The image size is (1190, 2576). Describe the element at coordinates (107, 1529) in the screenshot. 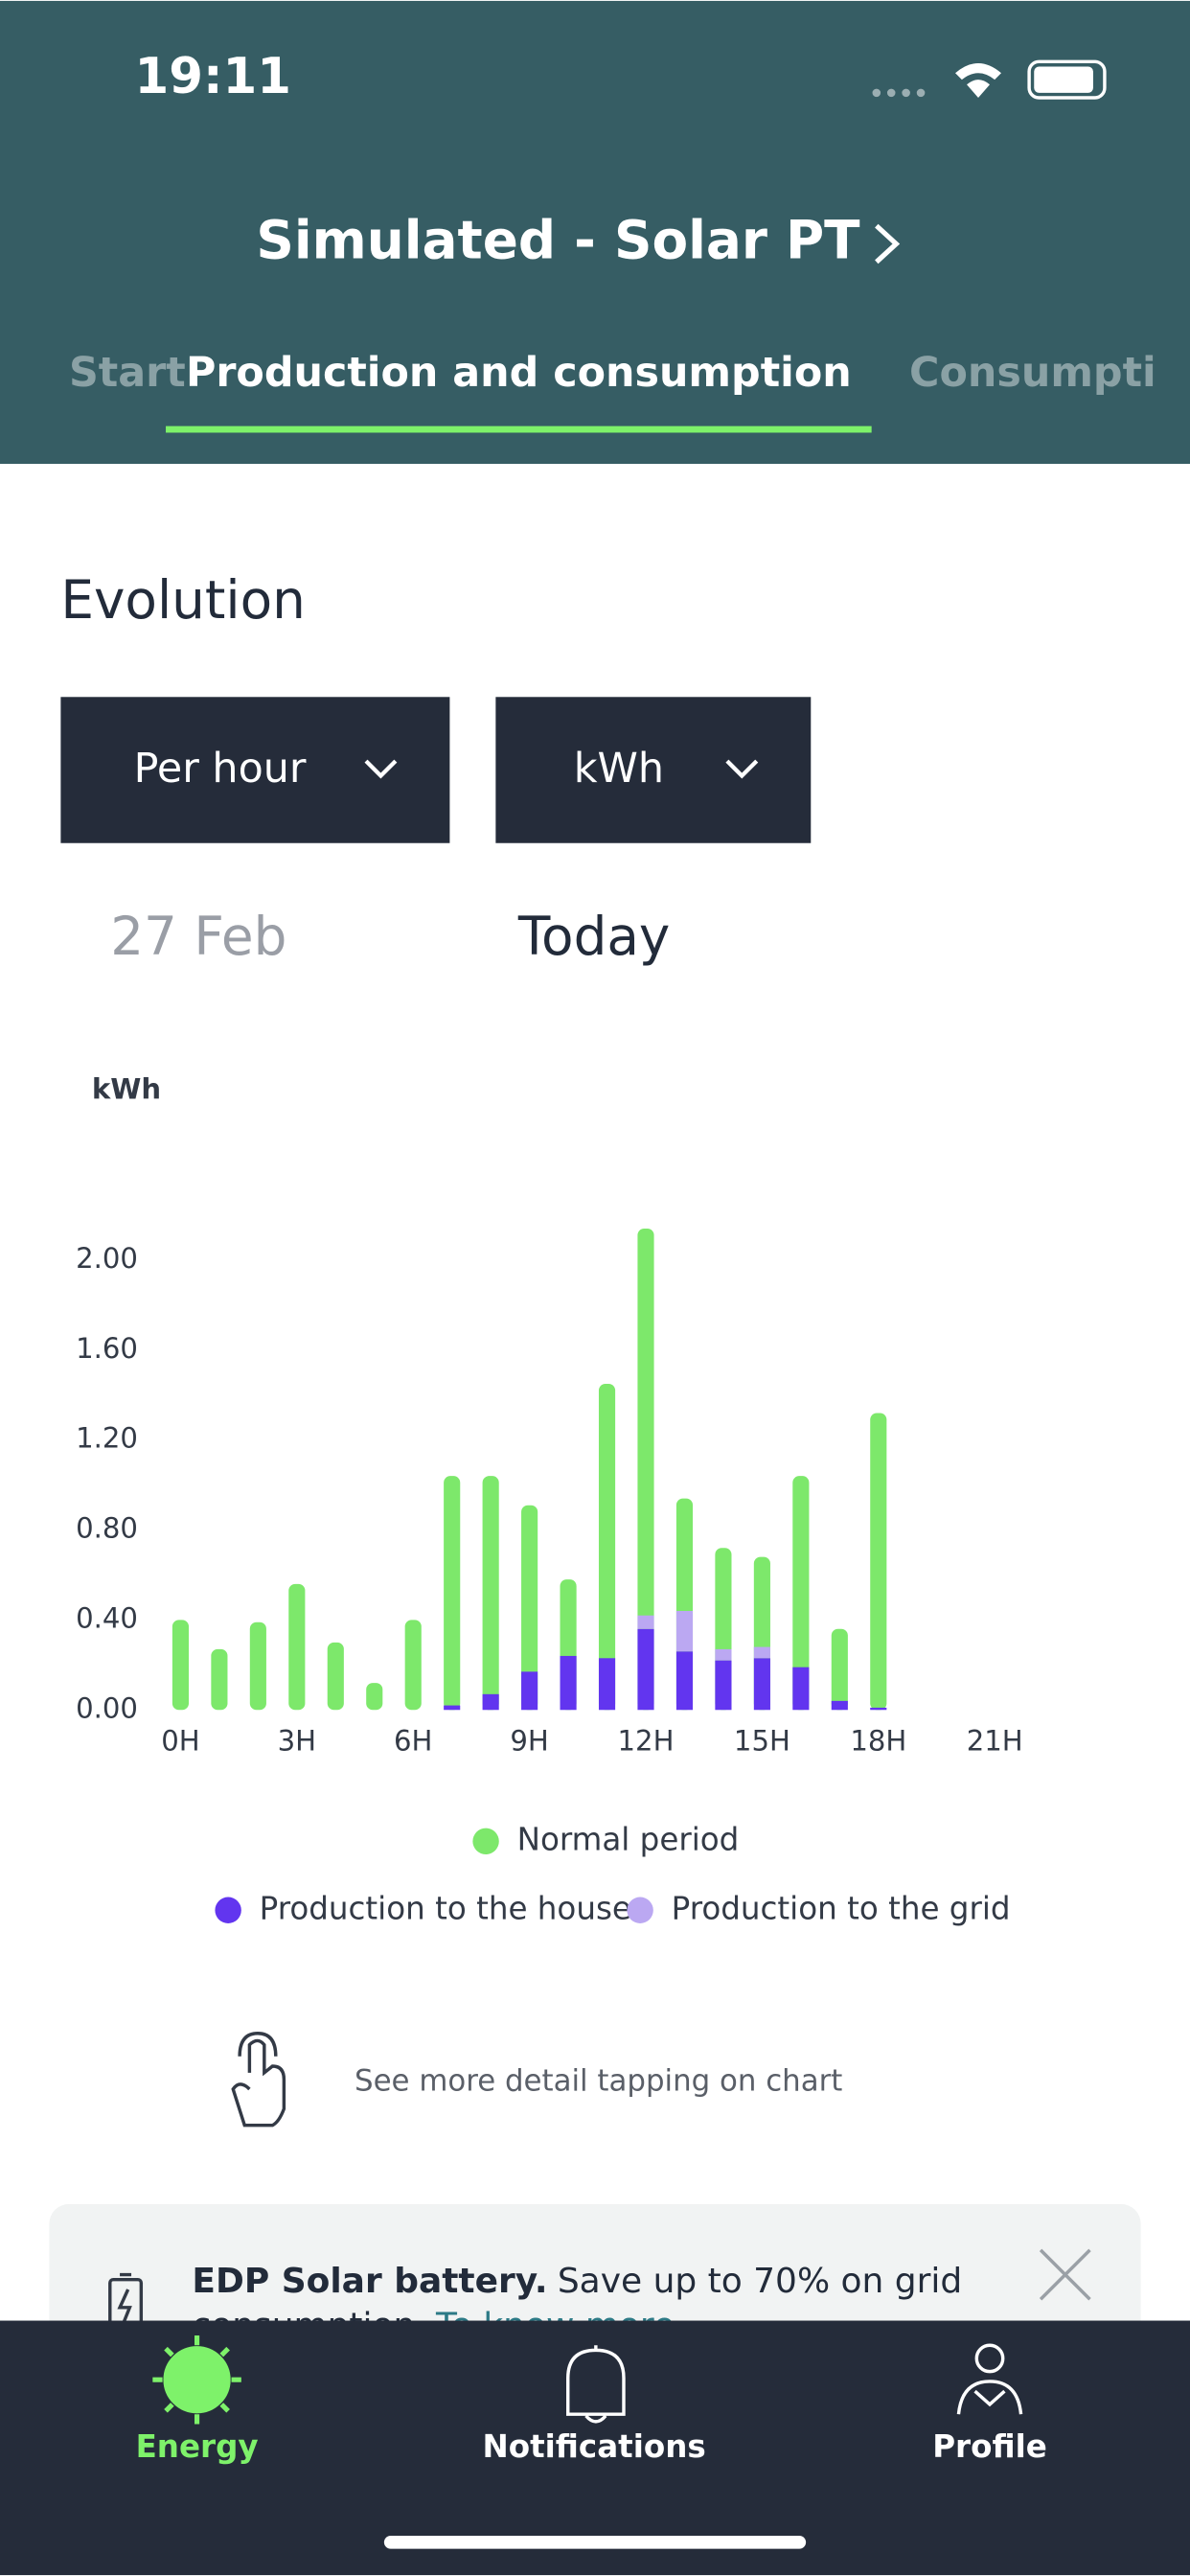

I see `y-tick-label: 0.80` at that location.